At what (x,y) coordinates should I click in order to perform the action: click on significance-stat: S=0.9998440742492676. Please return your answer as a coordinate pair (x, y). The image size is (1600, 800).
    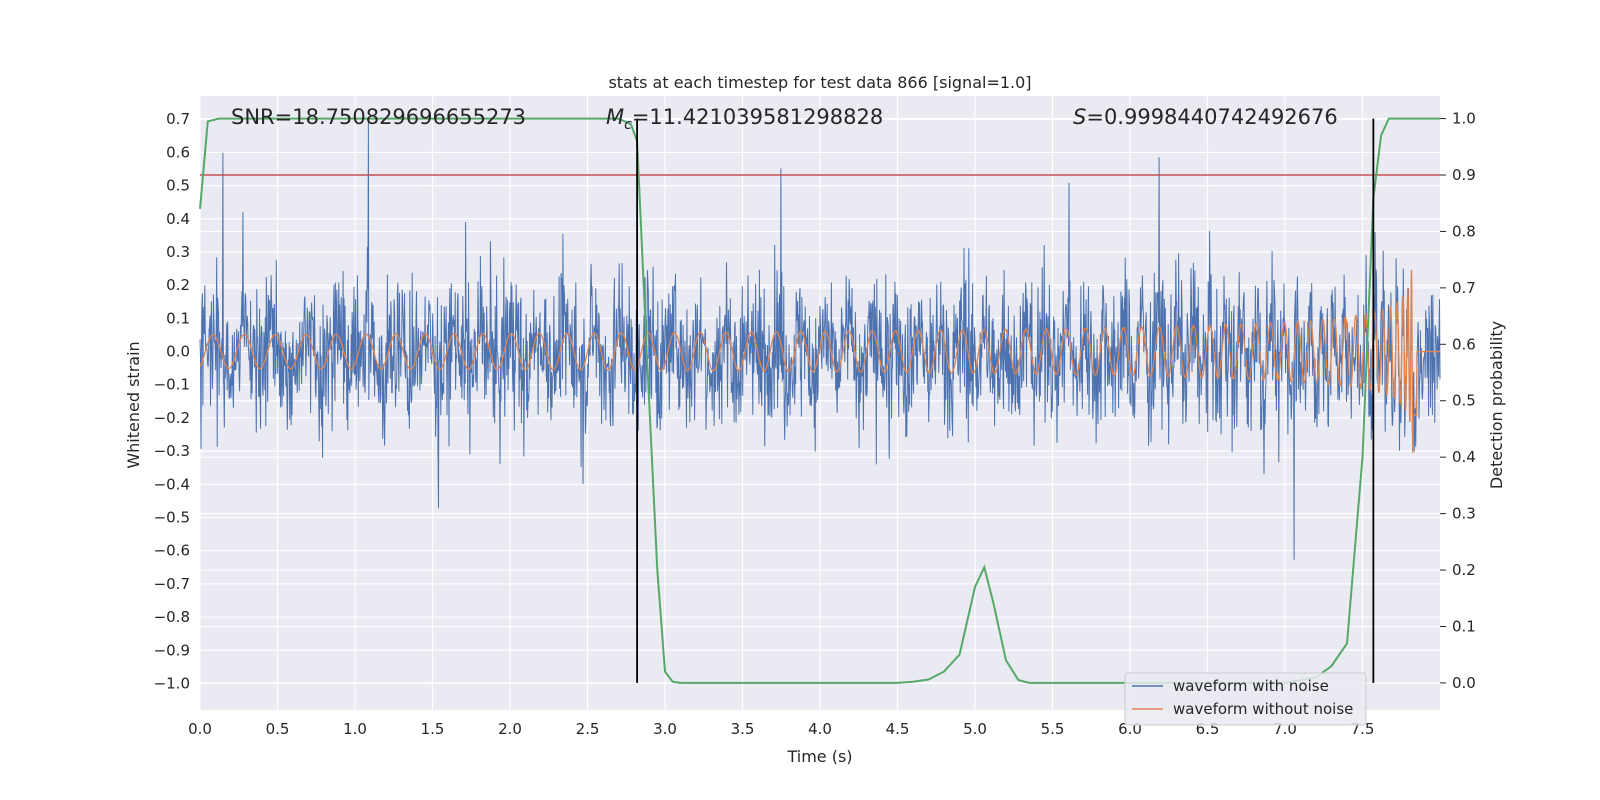
    Looking at the image, I should click on (1205, 117).